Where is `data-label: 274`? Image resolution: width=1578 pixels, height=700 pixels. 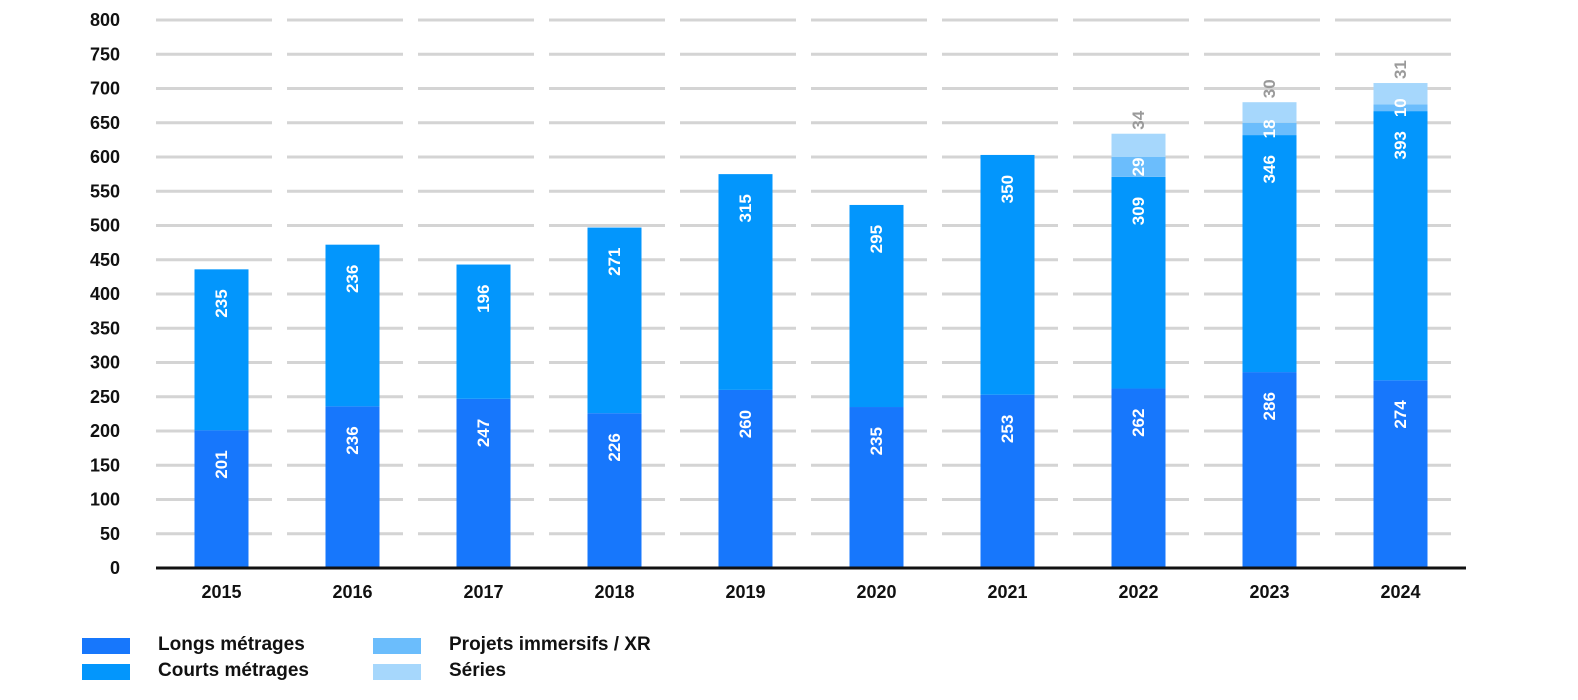
data-label: 274 is located at coordinates (1400, 414).